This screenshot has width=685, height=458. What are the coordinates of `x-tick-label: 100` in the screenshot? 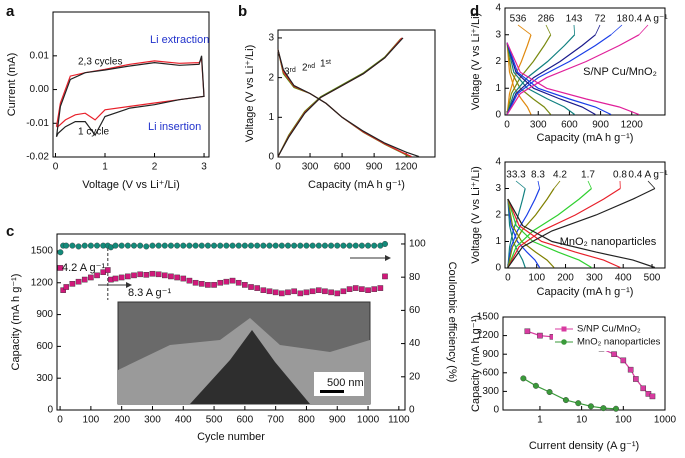 It's located at (623, 420).